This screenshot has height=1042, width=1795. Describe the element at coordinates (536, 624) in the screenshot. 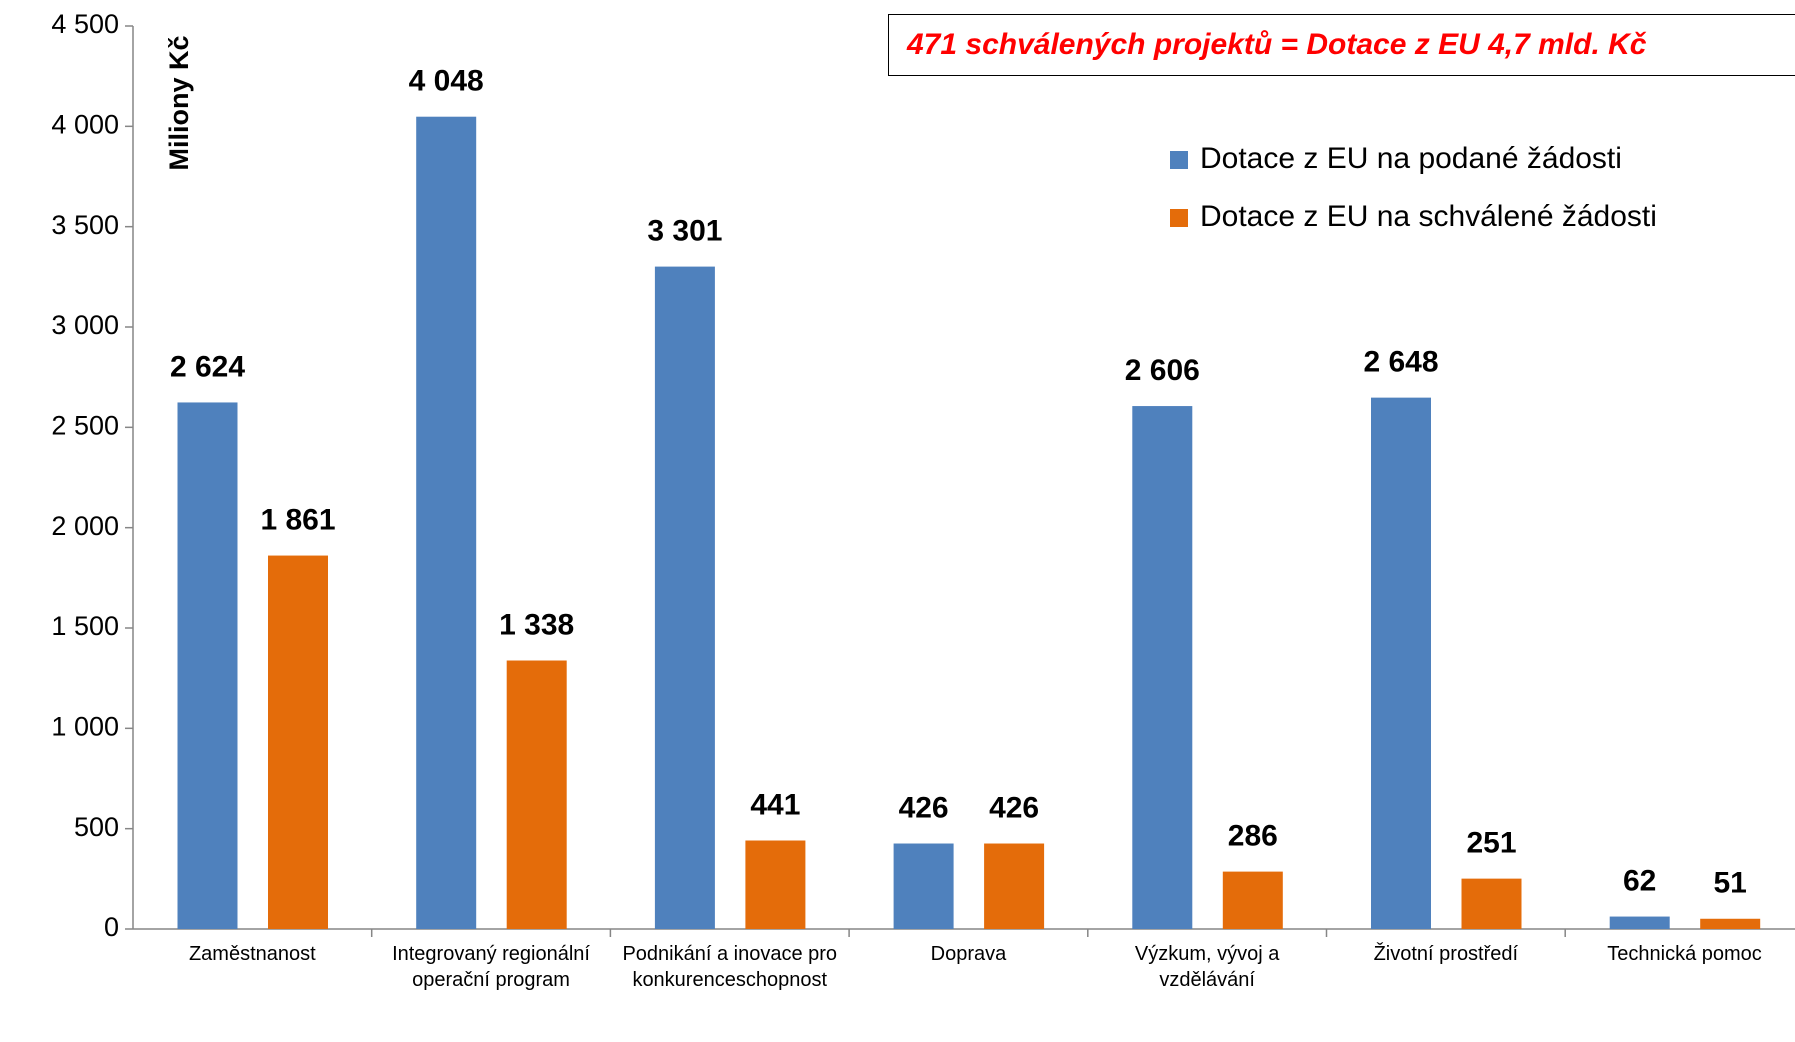

I see `value-label: 1 338` at that location.